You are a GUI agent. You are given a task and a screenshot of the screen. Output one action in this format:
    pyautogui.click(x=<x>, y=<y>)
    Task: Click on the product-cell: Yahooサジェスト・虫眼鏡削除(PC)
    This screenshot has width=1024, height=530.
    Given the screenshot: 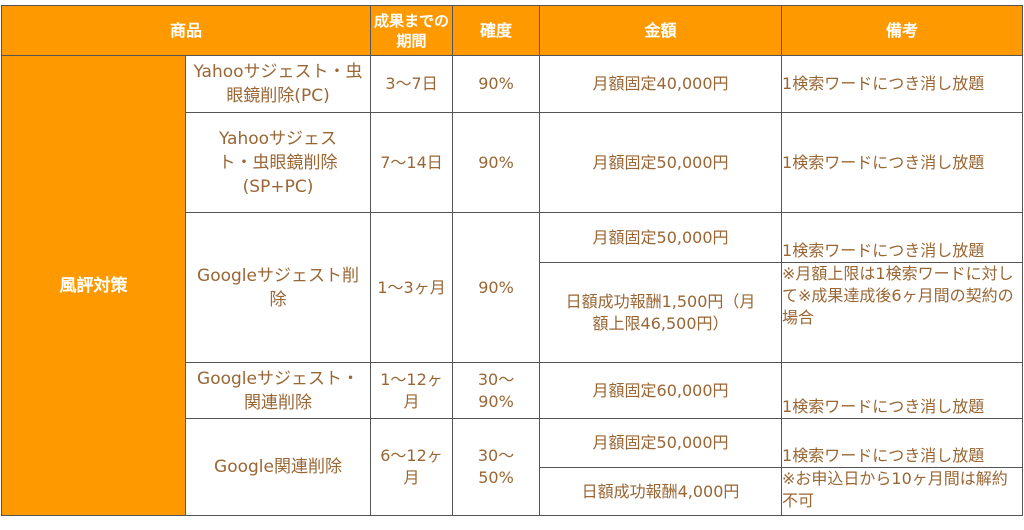 What is the action you would take?
    pyautogui.click(x=278, y=84)
    